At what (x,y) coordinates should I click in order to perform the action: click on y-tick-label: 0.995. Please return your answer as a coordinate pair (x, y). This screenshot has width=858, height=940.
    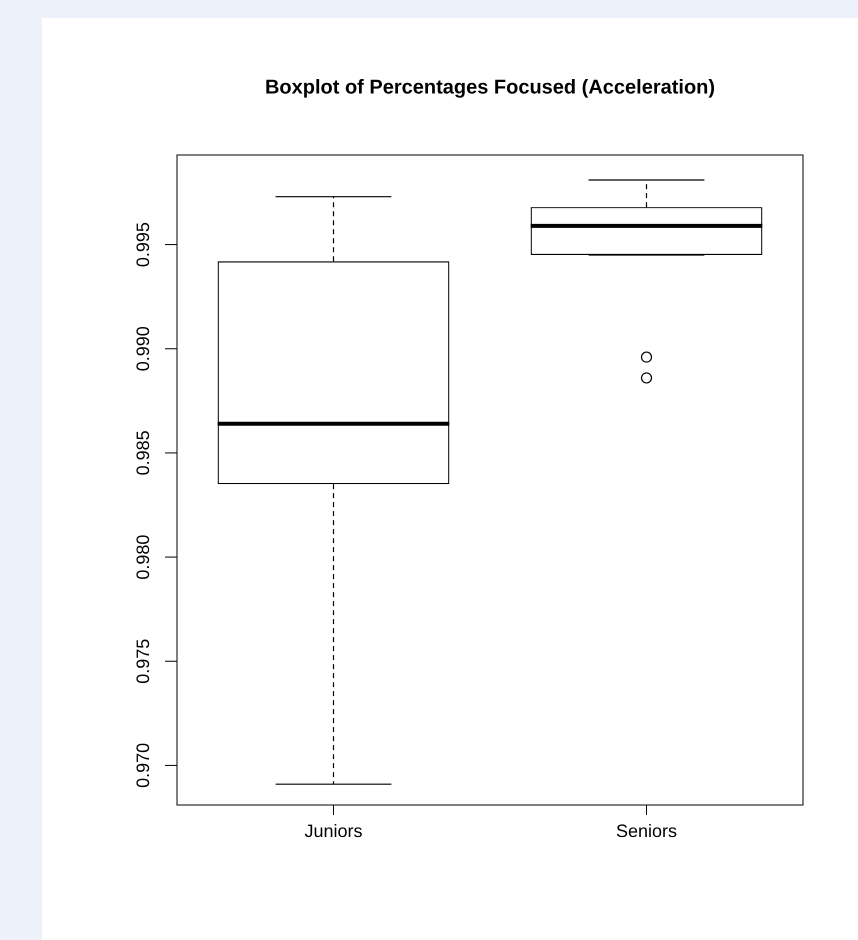
    Looking at the image, I should click on (142, 245).